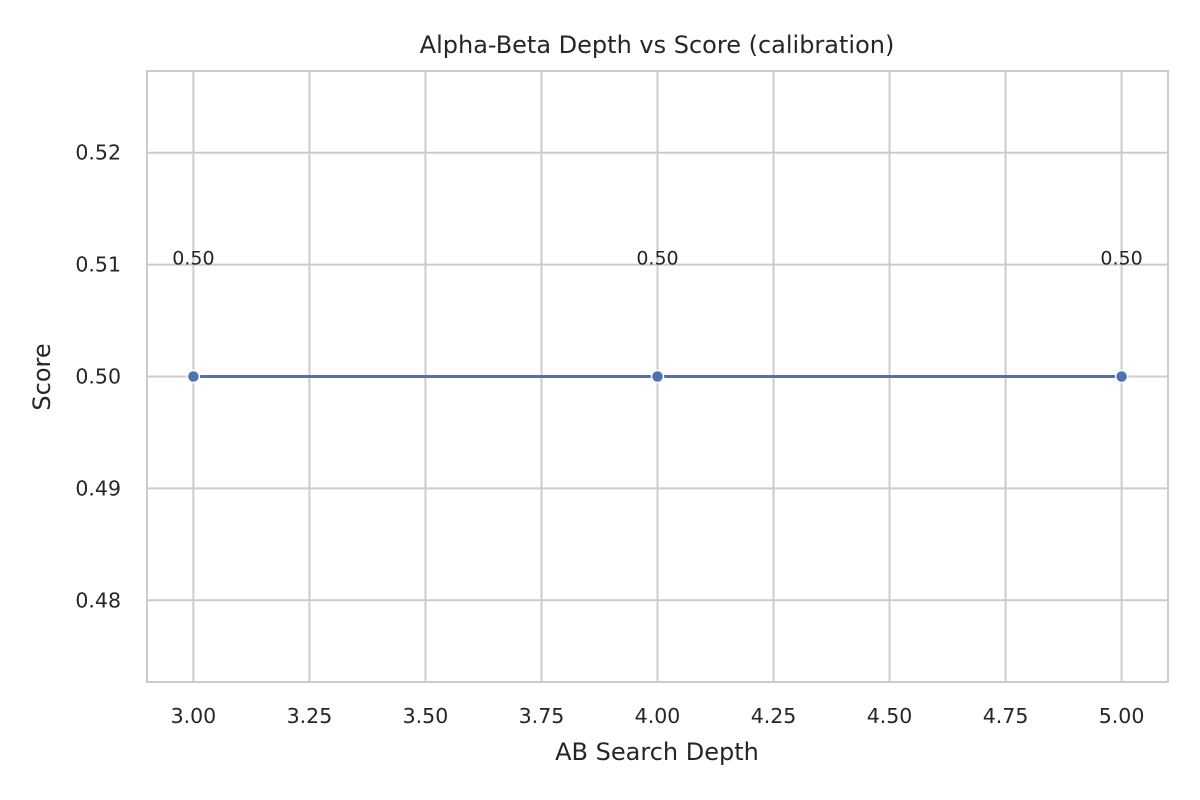 The height and width of the screenshot is (800, 1200). What do you see at coordinates (1122, 716) in the screenshot?
I see `x-tick-label: 5.00` at bounding box center [1122, 716].